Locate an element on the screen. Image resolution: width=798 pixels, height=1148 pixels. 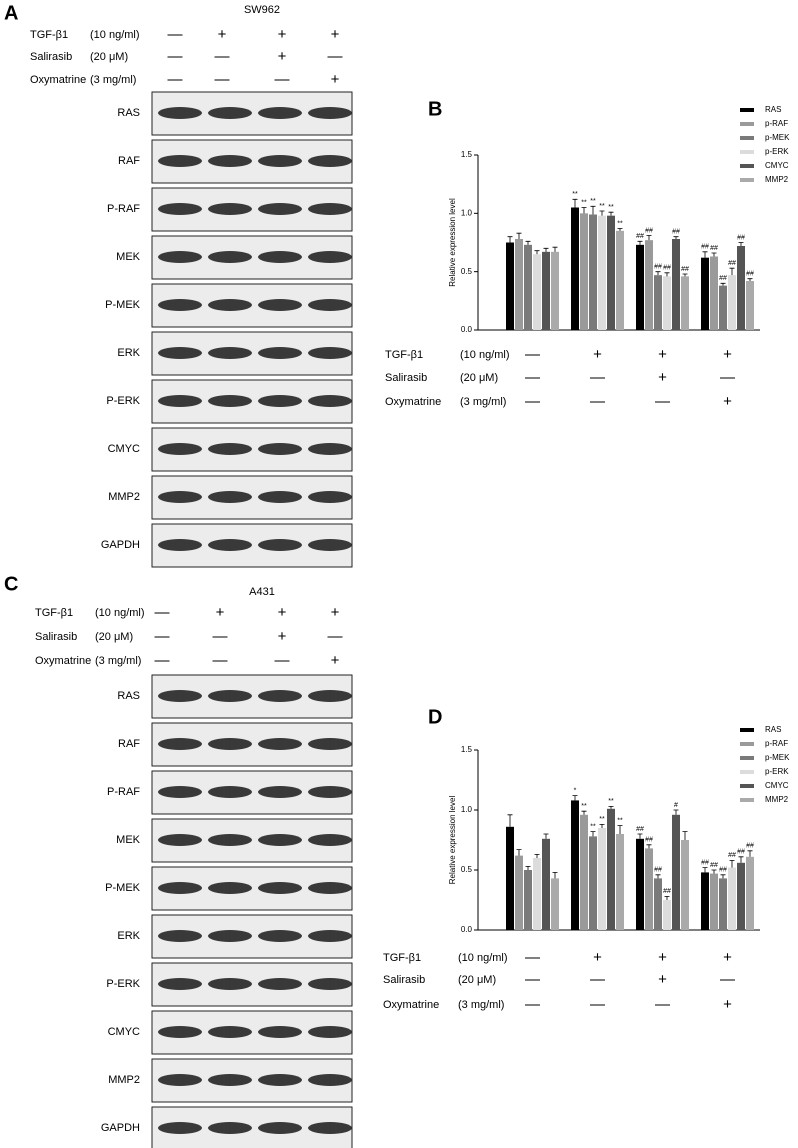
legend-label: CMYC is located at coordinates (777, 785).